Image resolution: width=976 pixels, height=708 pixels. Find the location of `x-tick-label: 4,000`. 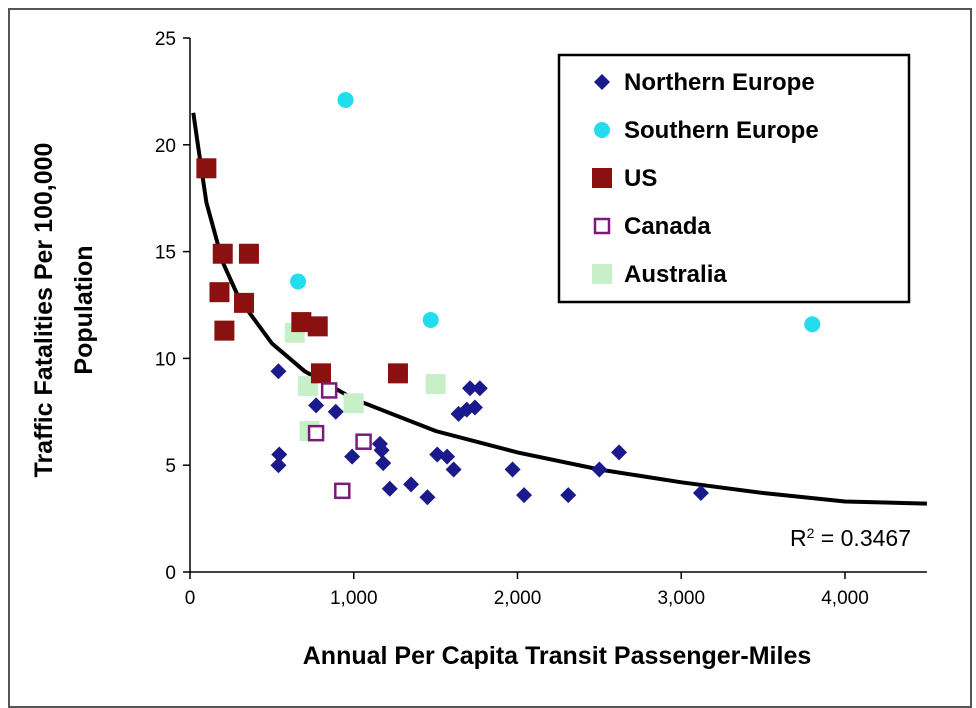

x-tick-label: 4,000 is located at coordinates (845, 598).